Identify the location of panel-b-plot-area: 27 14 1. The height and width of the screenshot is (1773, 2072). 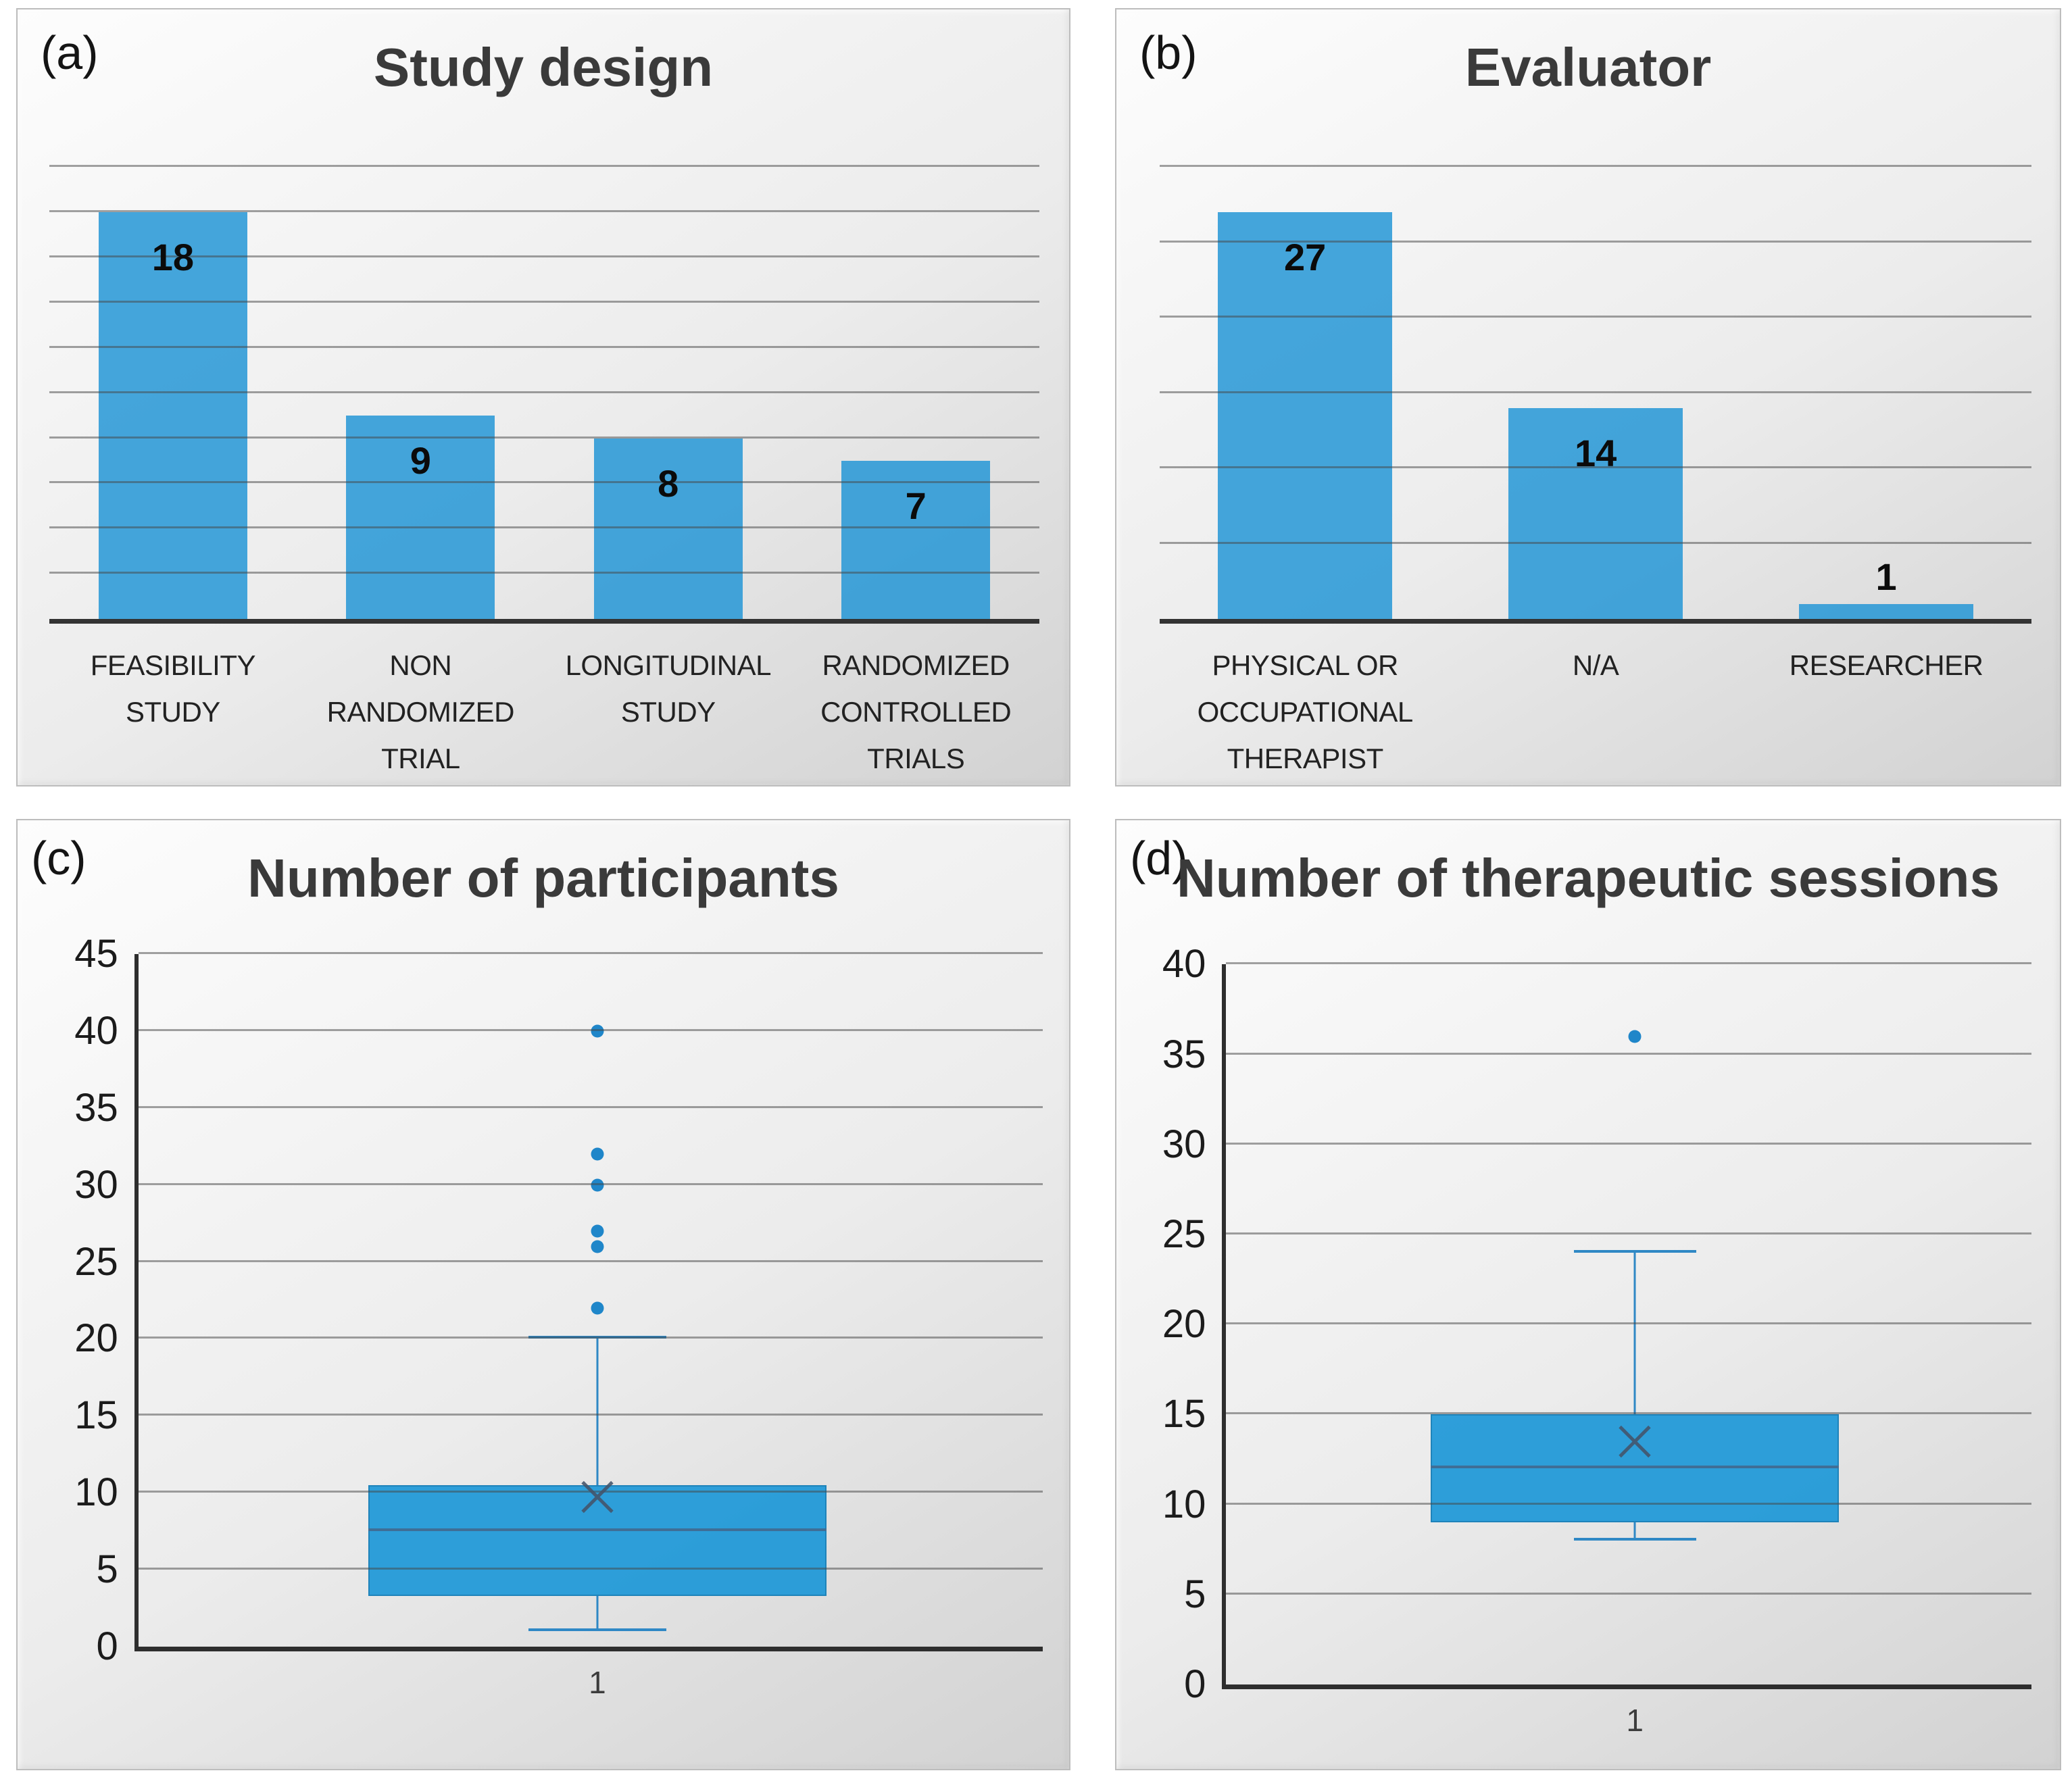
(1596, 394).